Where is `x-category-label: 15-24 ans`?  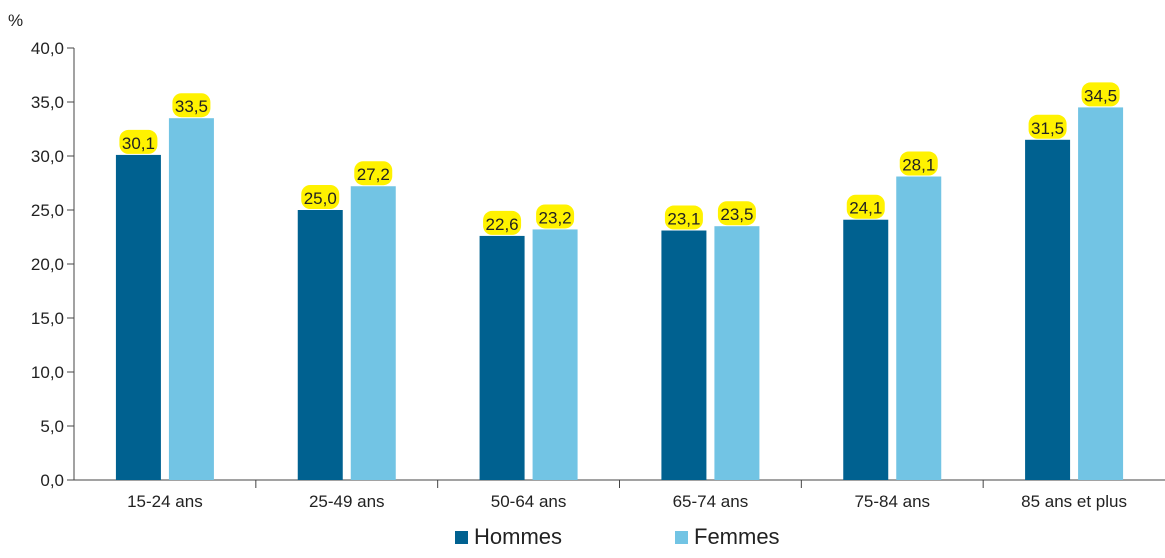 x-category-label: 15-24 ans is located at coordinates (165, 501).